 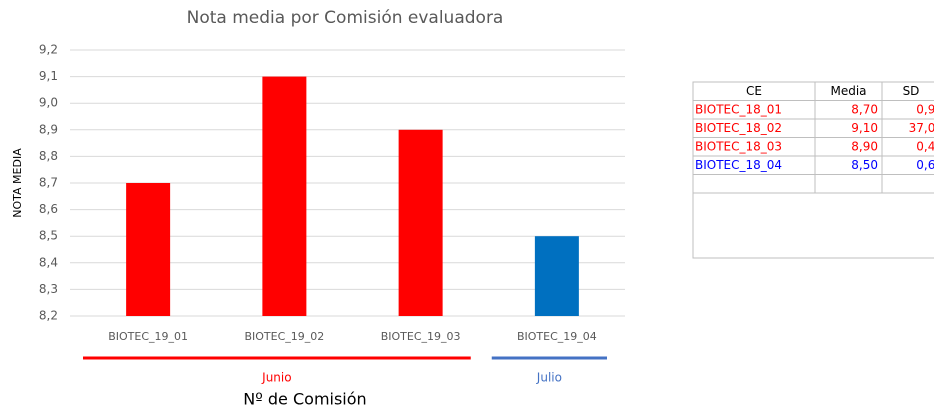 I want to click on table-header: CE, so click(x=754, y=91).